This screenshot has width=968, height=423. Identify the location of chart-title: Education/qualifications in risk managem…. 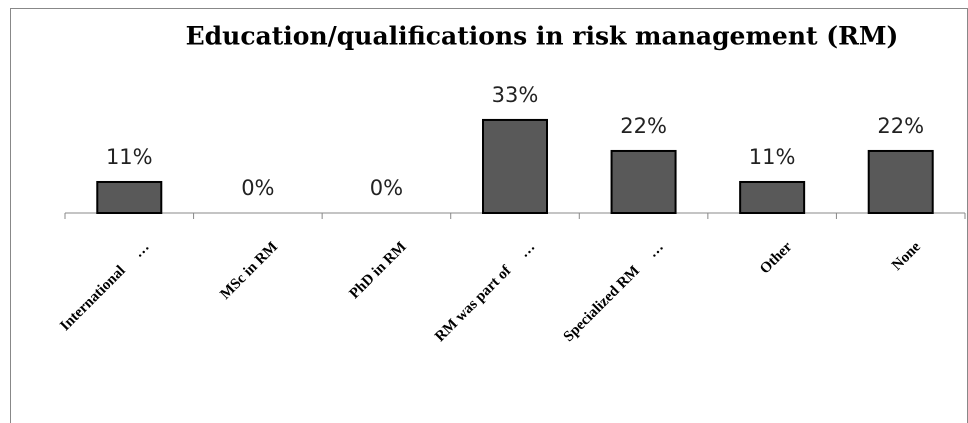
(542, 36).